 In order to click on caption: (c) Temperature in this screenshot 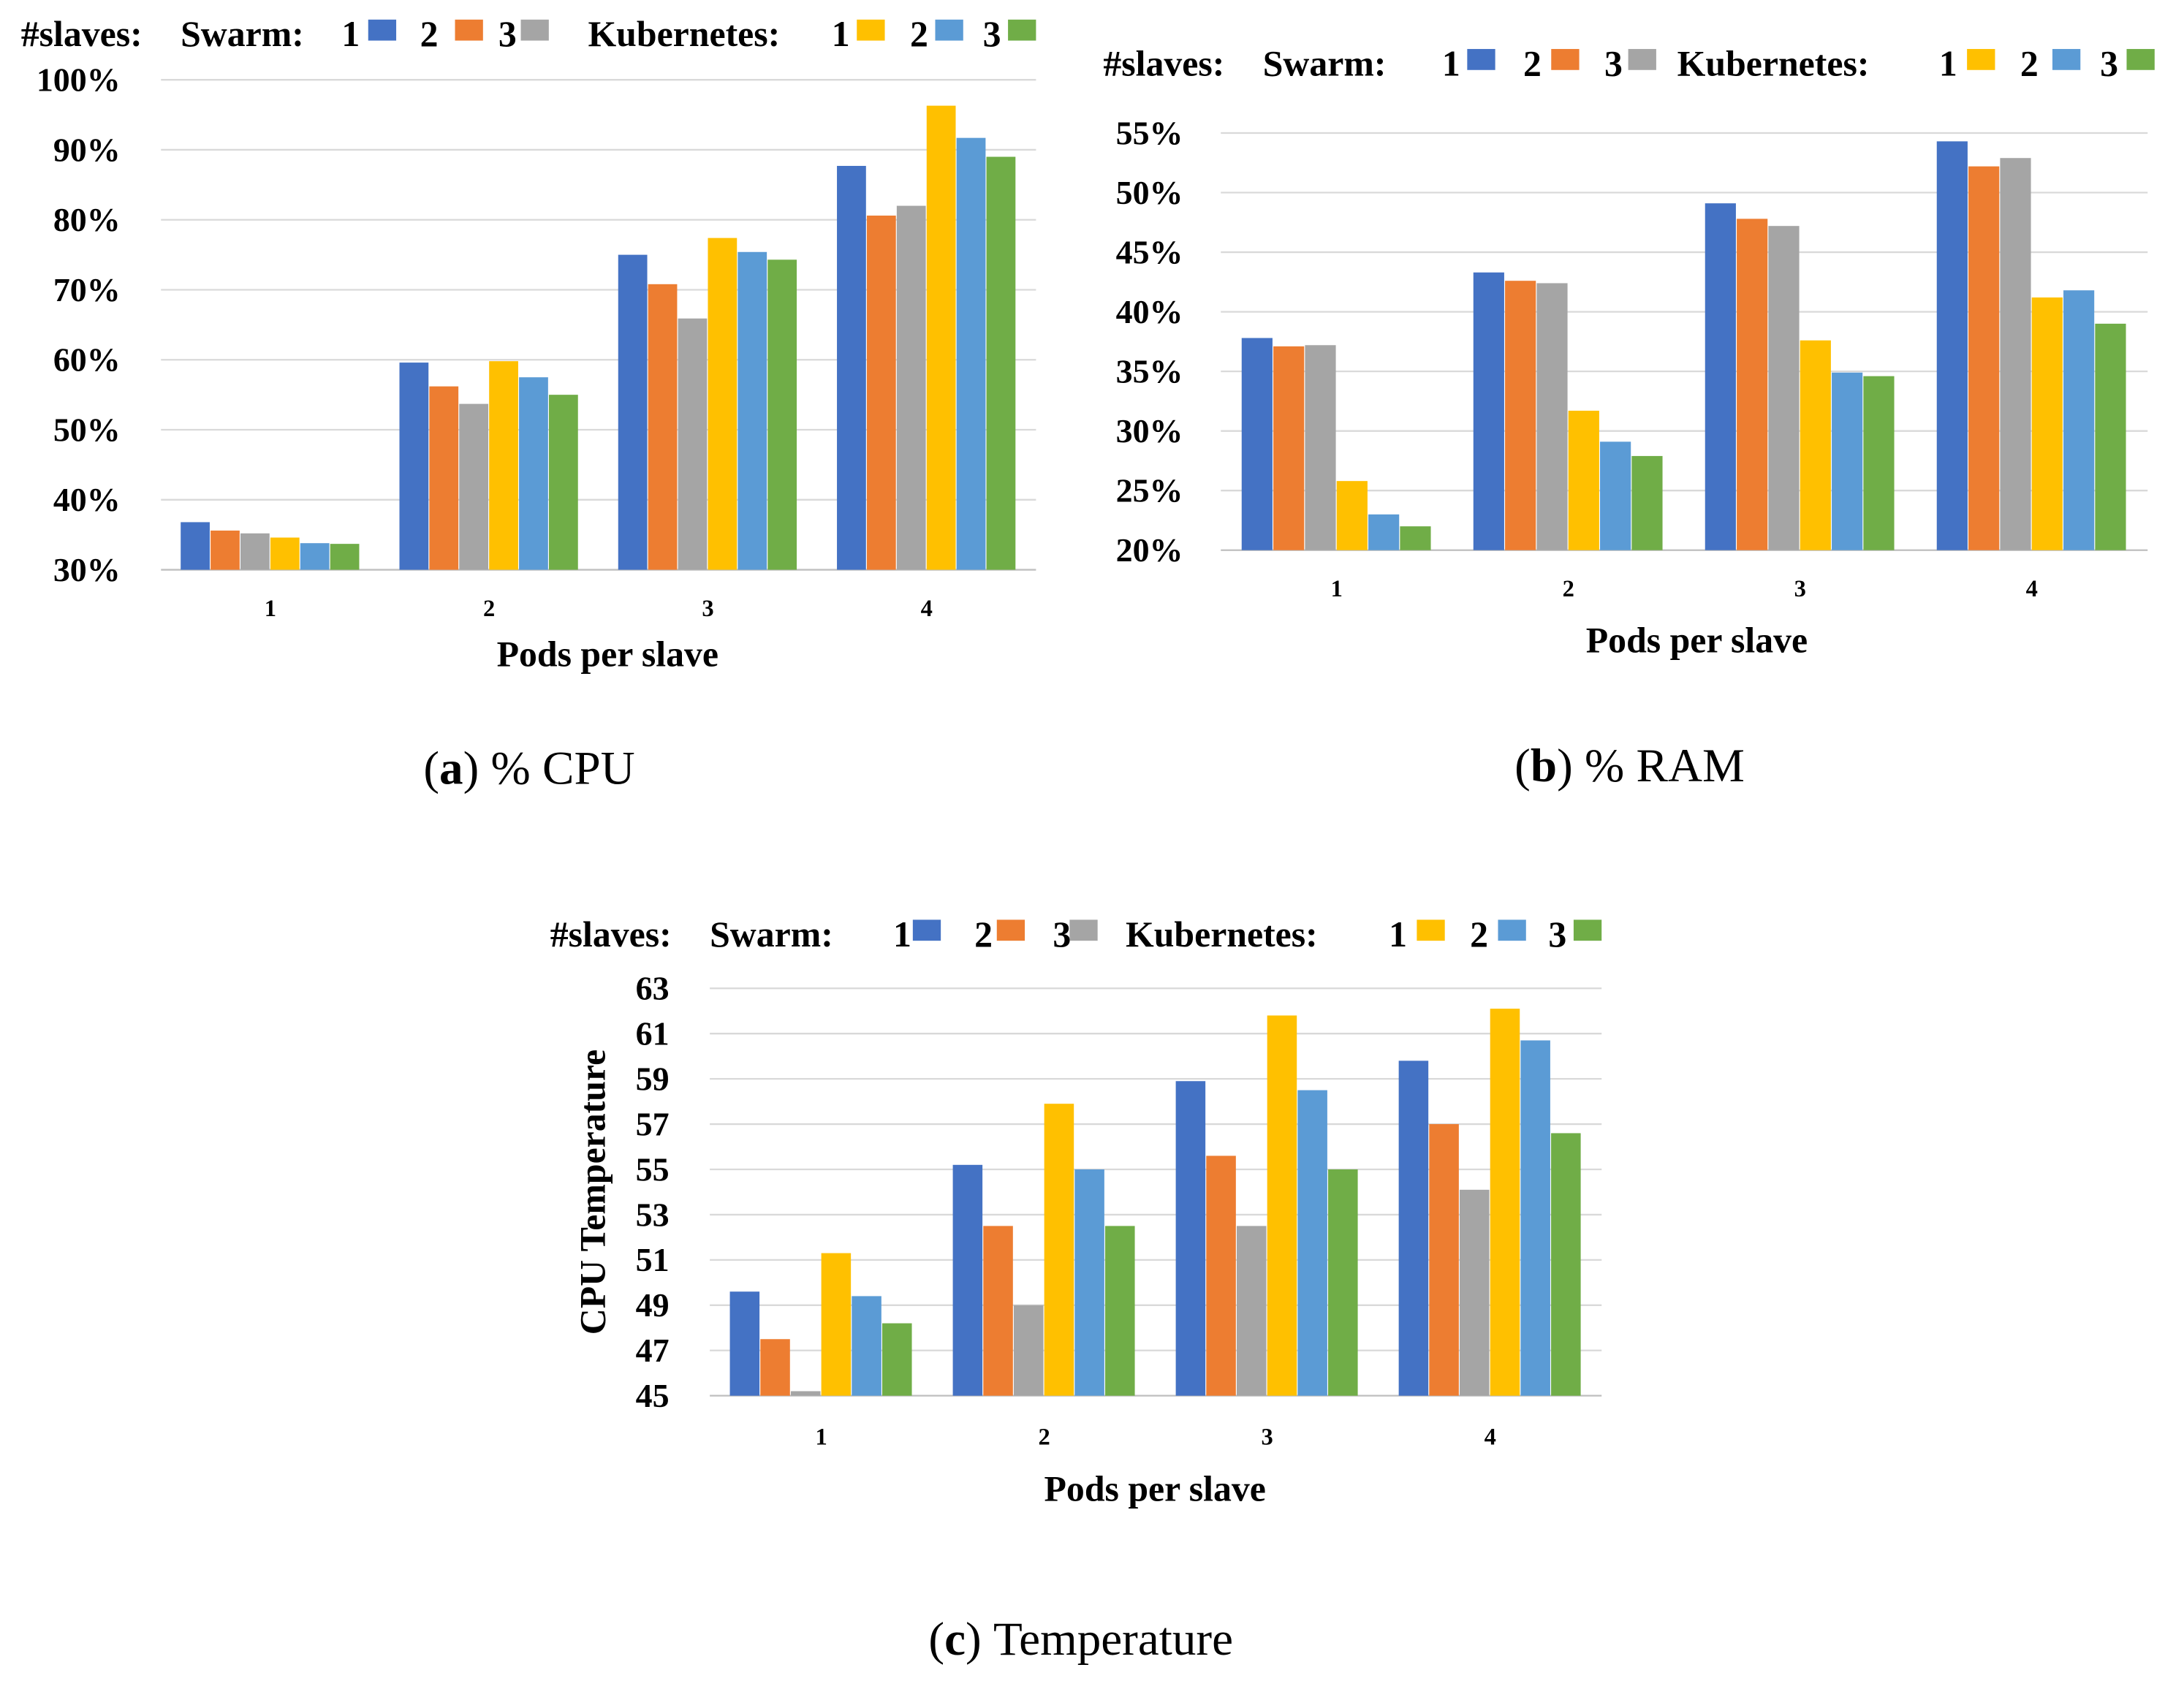, I will do `click(1080, 1639)`.